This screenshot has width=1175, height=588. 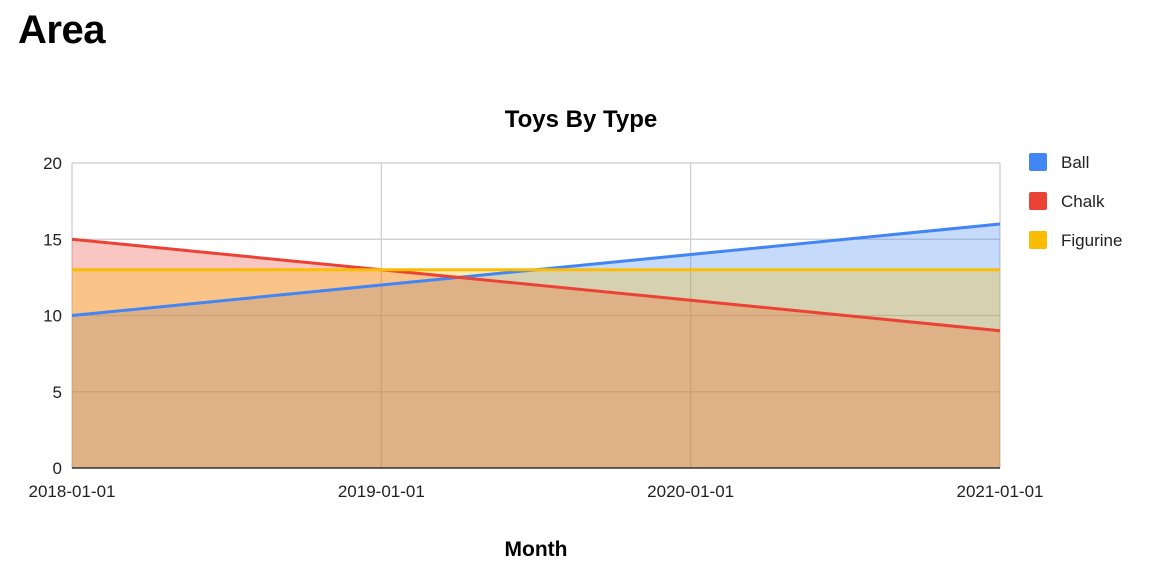 I want to click on y-tick-label: 15, so click(x=52, y=239).